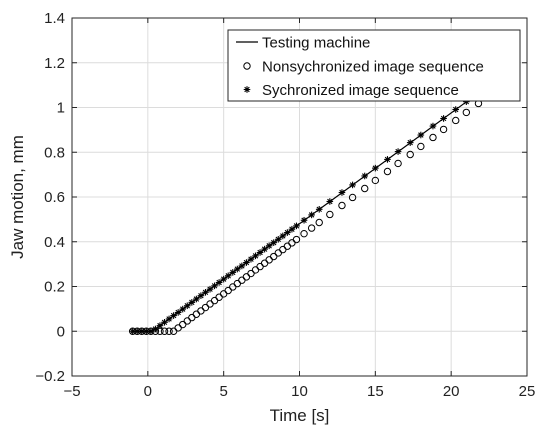  I want to click on y-tick-label: 0.8, so click(54, 152).